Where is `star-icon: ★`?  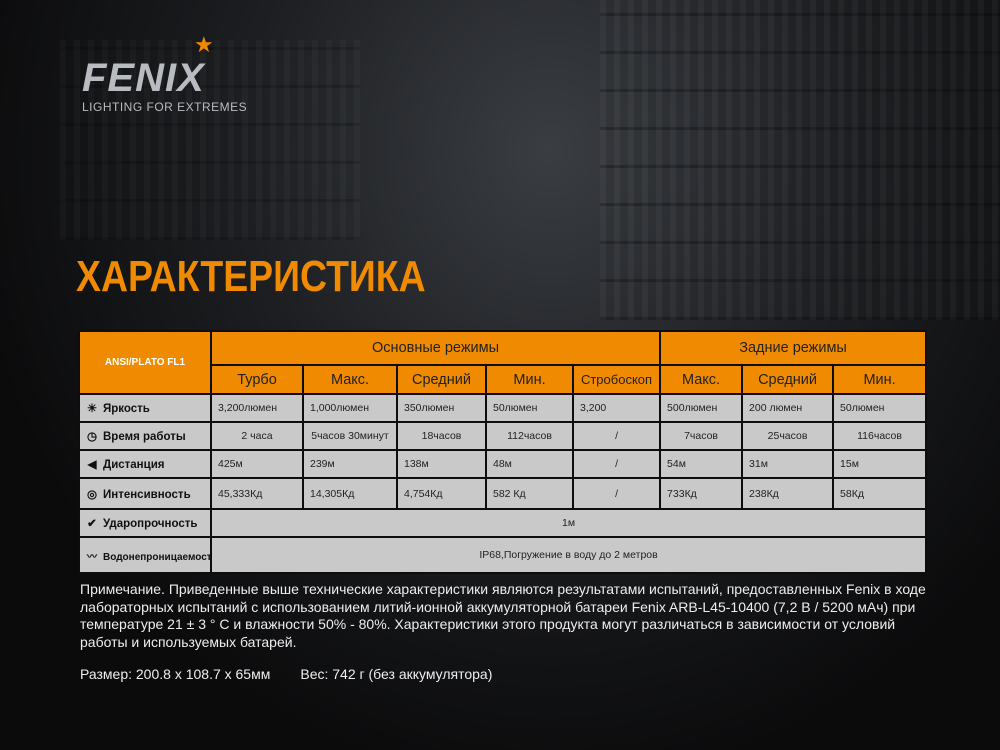 star-icon: ★ is located at coordinates (204, 44).